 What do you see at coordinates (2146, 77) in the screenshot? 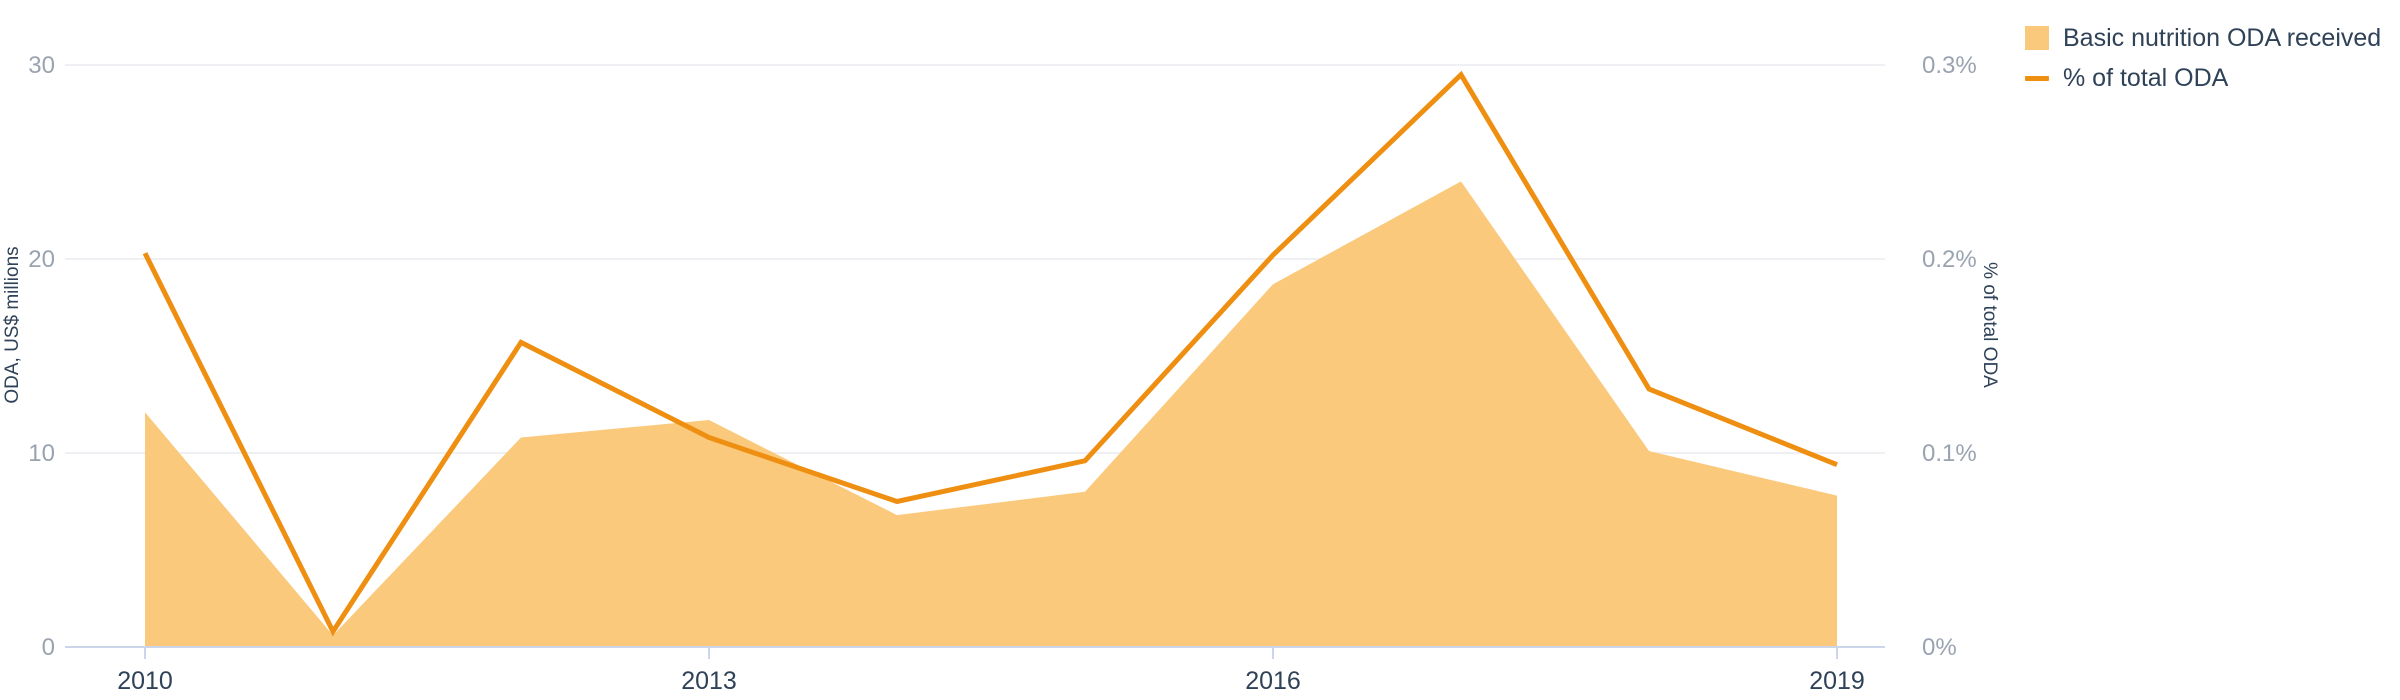
I see `legend-label-line: % of total ODA` at bounding box center [2146, 77].